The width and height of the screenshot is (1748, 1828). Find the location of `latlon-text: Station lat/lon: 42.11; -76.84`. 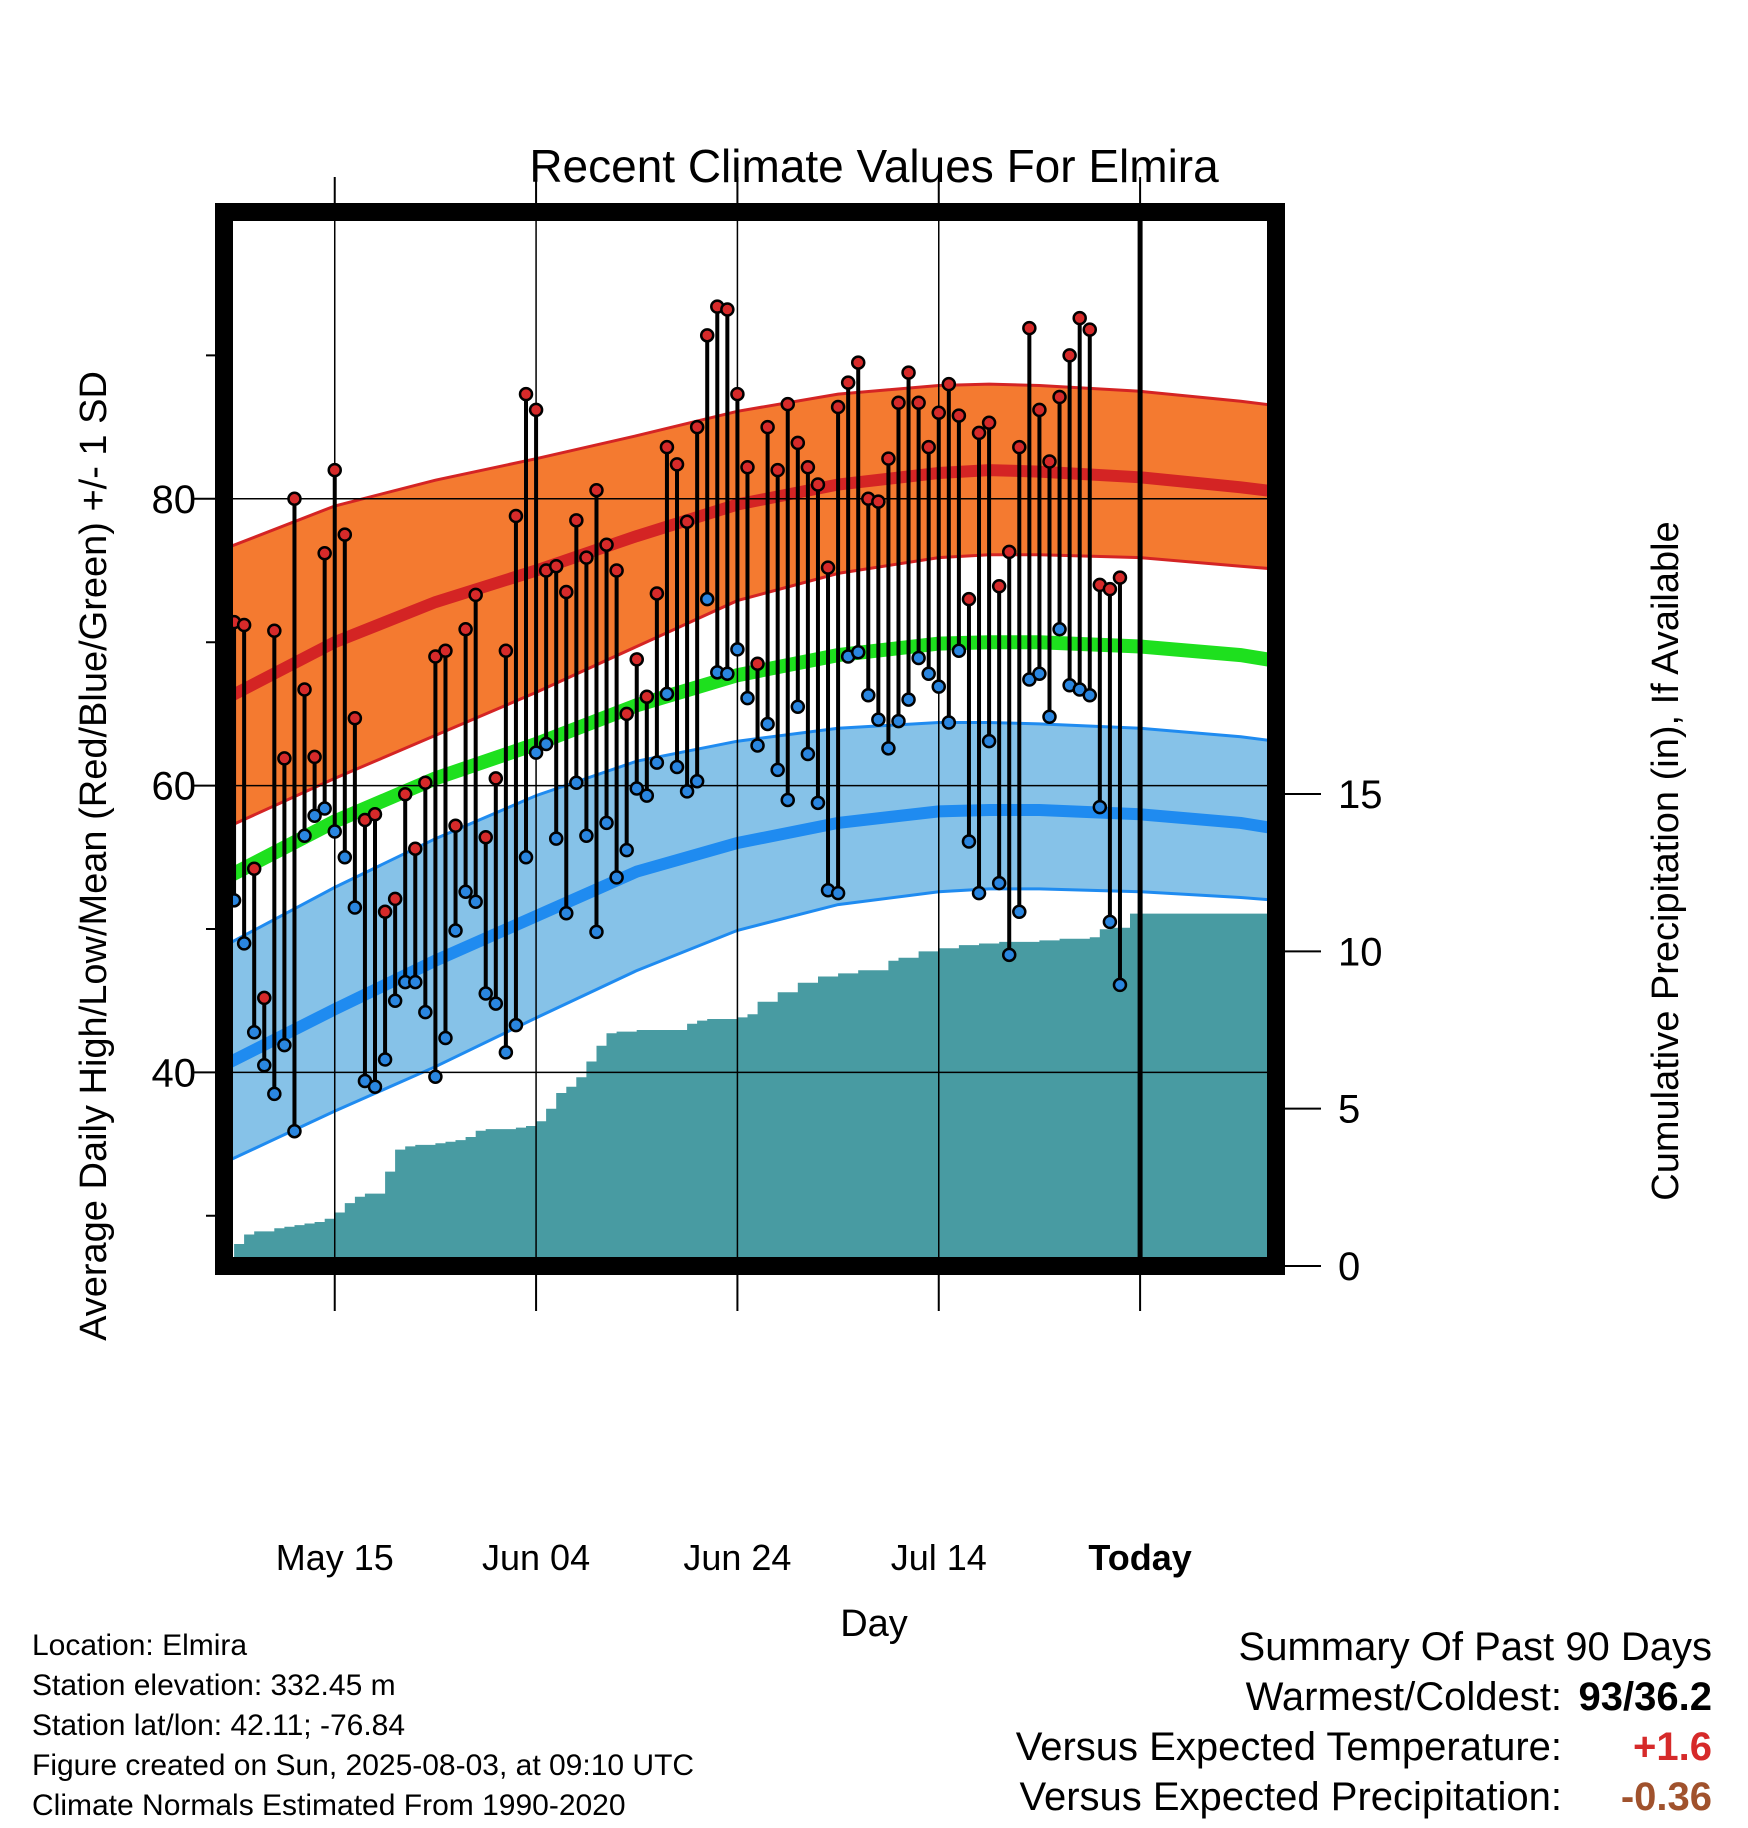

latlon-text: Station lat/lon: 42.11; -76.84 is located at coordinates (219, 1725).